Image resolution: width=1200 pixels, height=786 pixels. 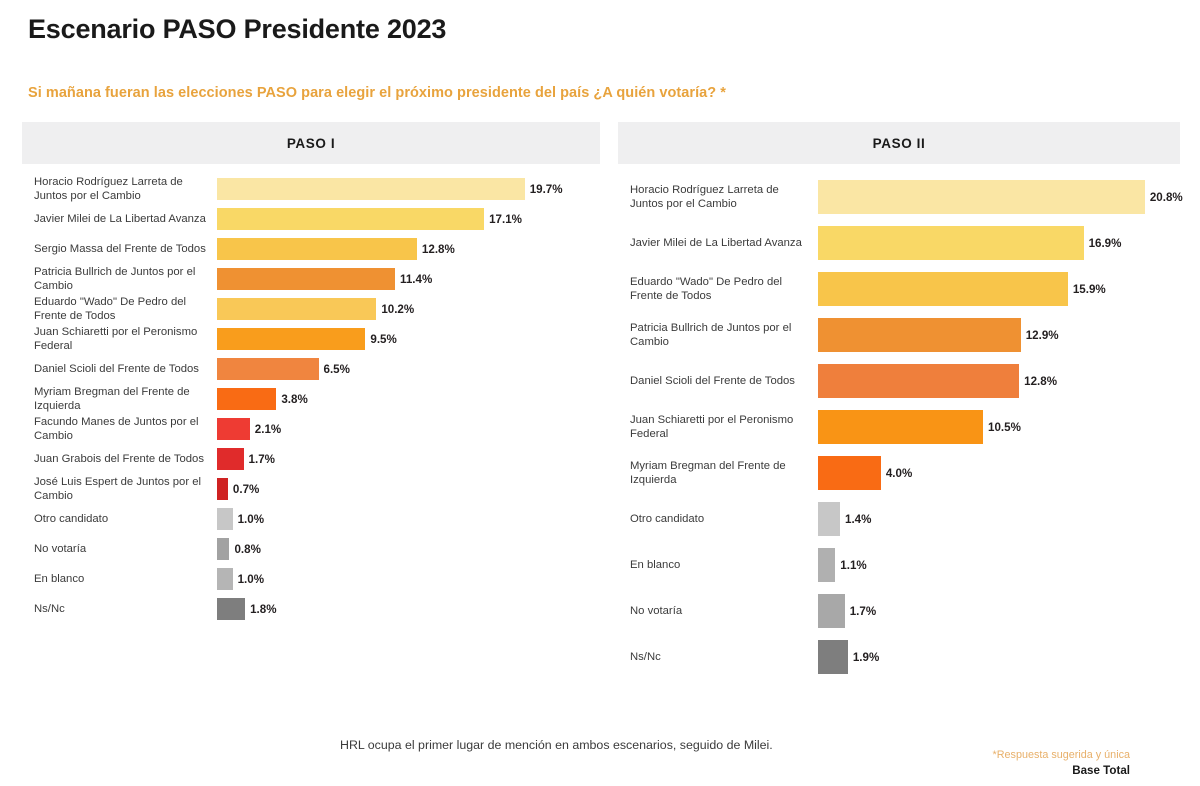 I want to click on bar-value-label: 1.1%, so click(x=853, y=565).